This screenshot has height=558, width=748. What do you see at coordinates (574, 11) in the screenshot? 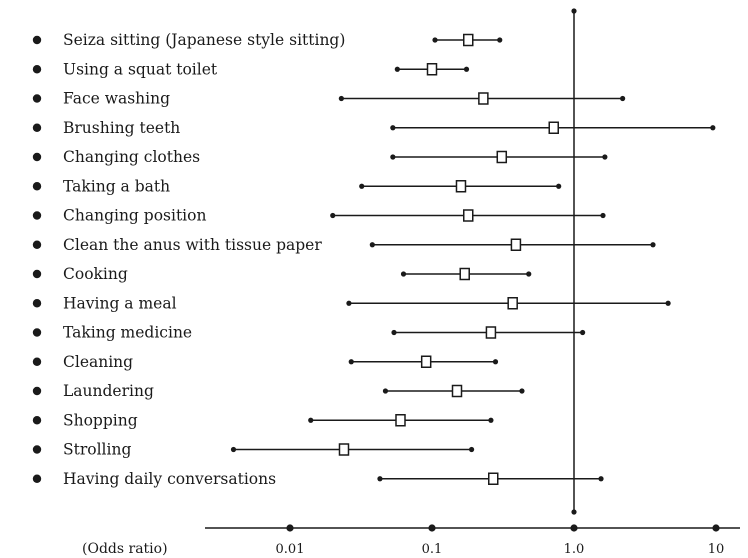
I see `reference-line-top-end` at bounding box center [574, 11].